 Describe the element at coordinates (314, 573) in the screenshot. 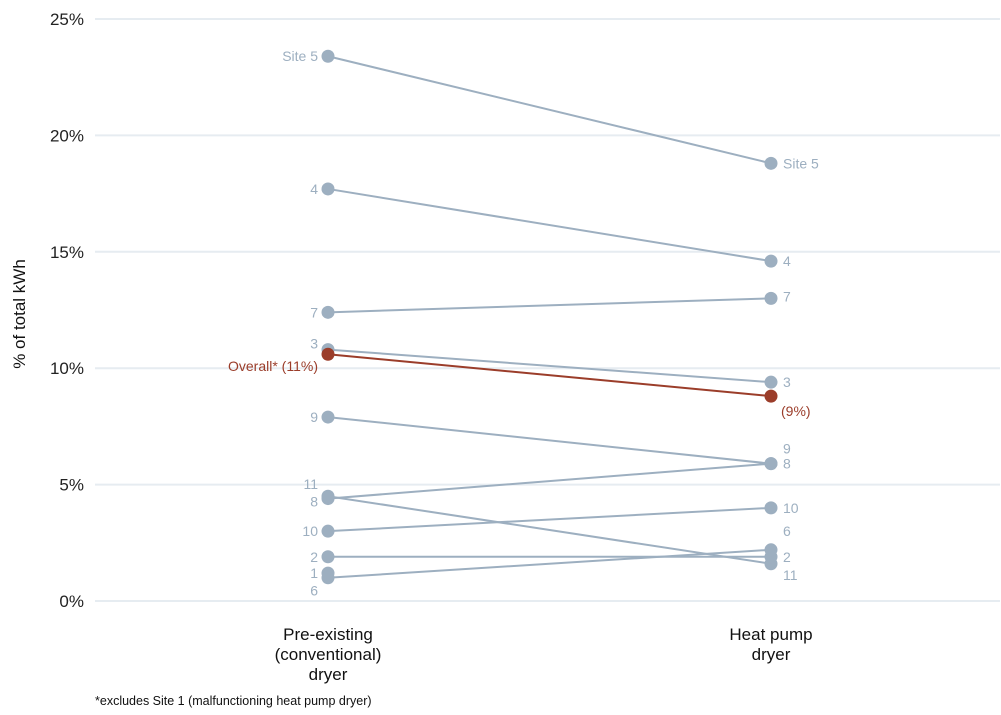

I see `point-label-left: 1` at that location.